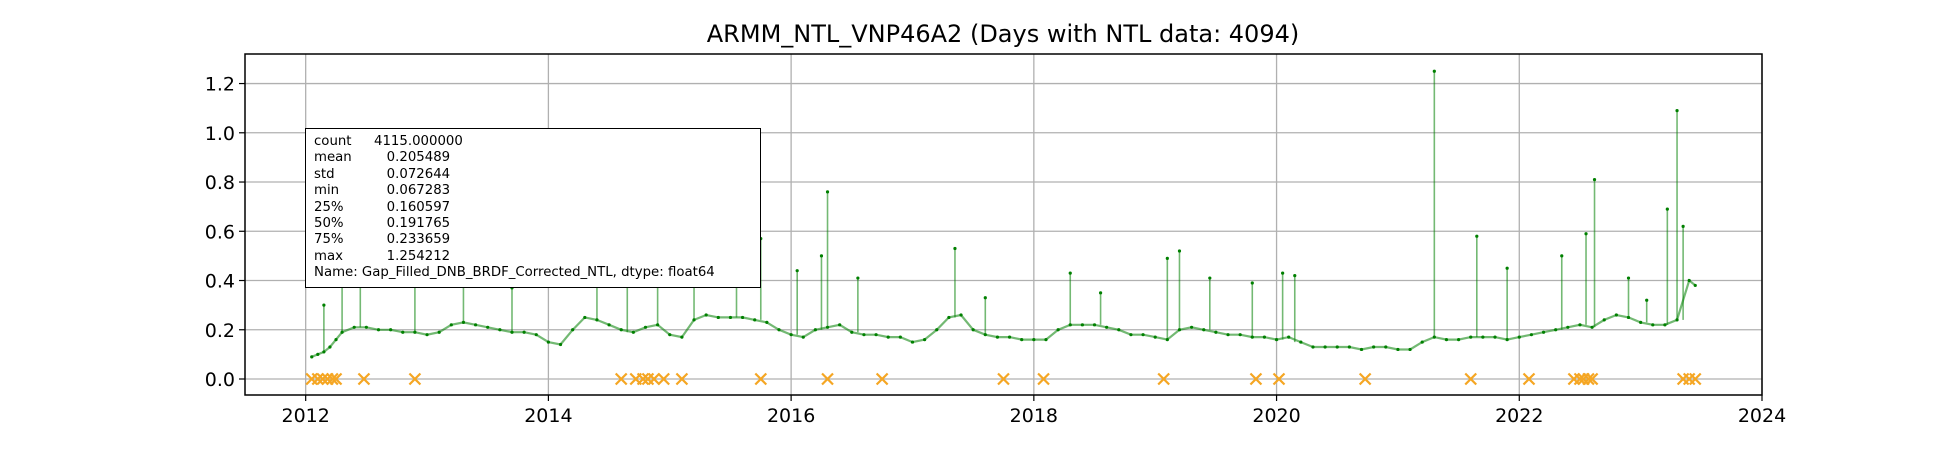  Describe the element at coordinates (533, 240) in the screenshot. I see `stats-row: 75% 0.233659` at that location.